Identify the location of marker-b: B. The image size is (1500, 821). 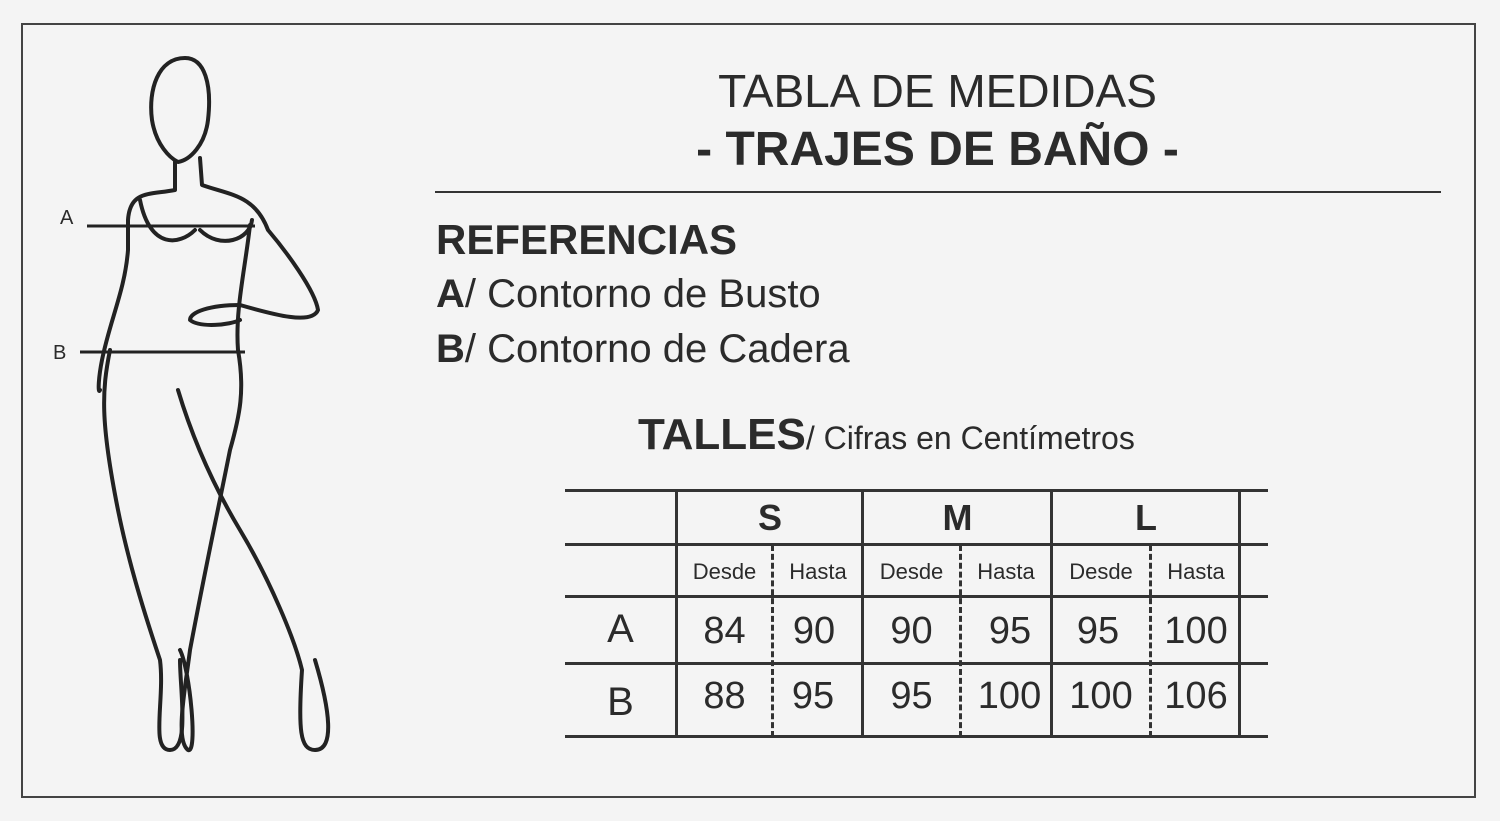
(60, 353).